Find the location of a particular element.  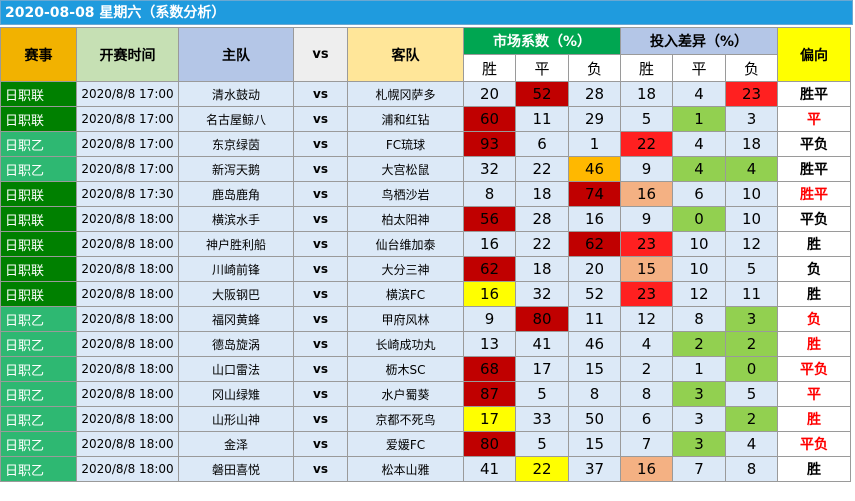

diff-win-cell: 18 is located at coordinates (646, 94).